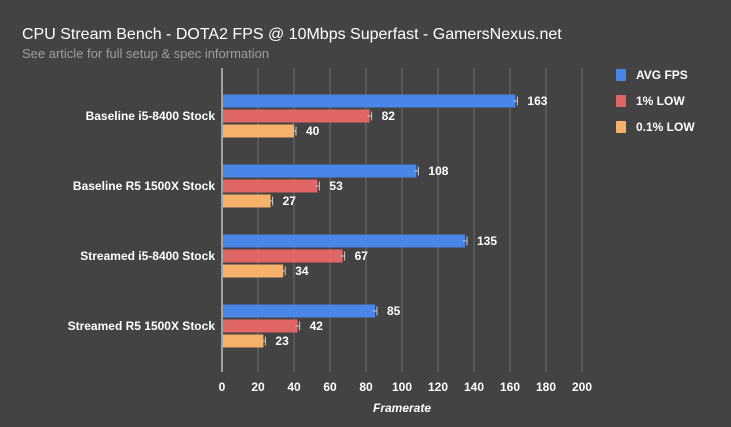 This screenshot has height=427, width=731. Describe the element at coordinates (474, 387) in the screenshot. I see `x-tick-label: 140` at that location.